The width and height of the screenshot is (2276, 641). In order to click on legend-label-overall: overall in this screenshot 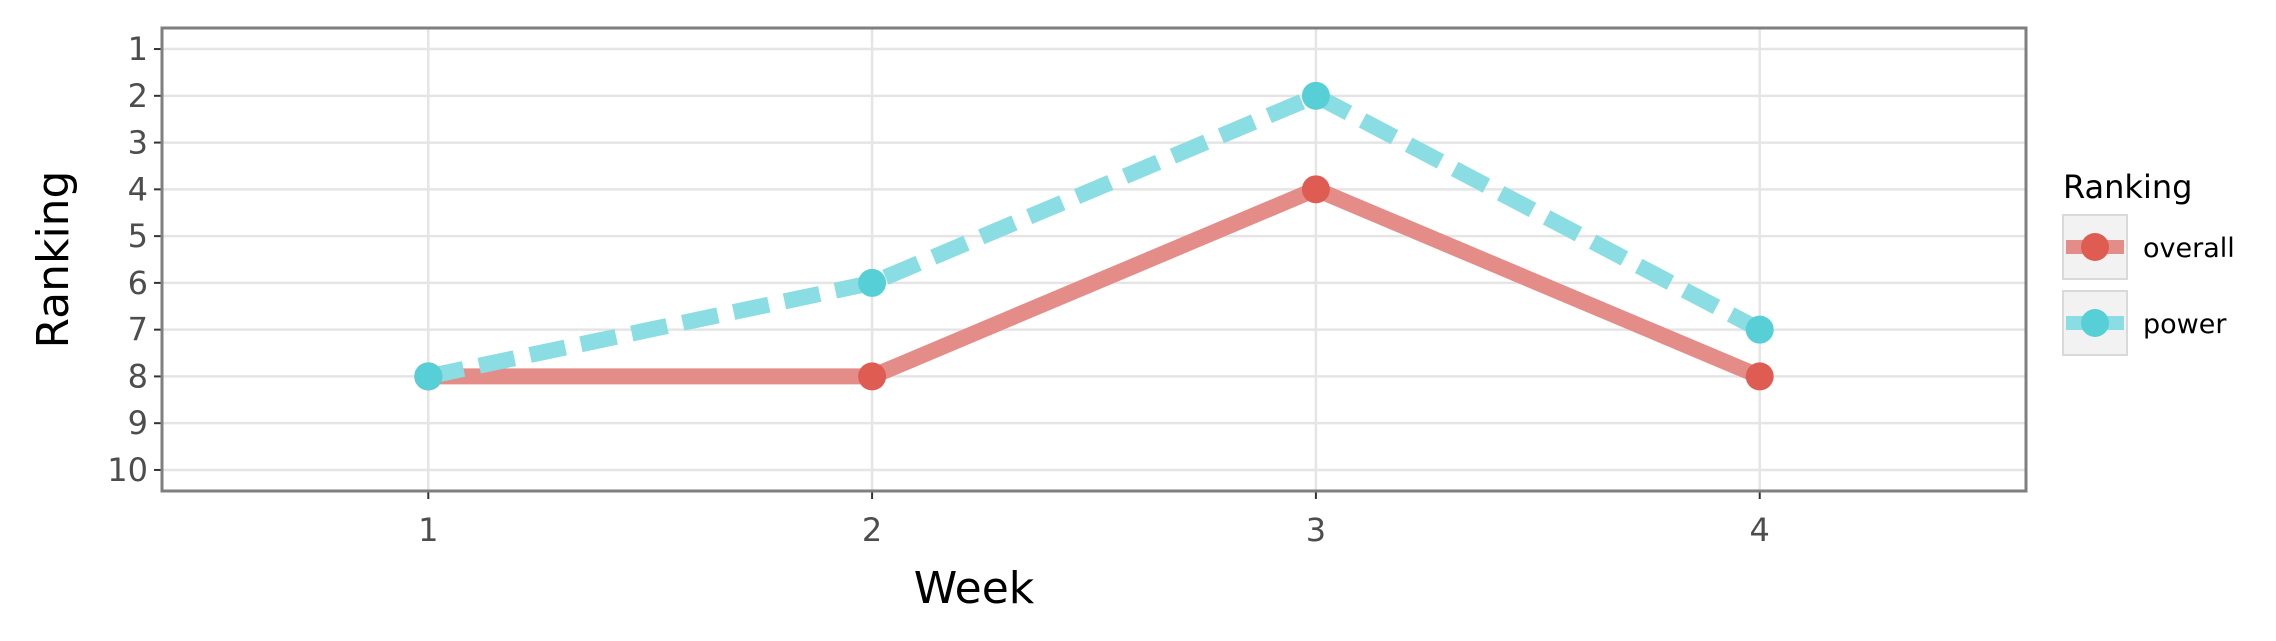, I will do `click(2189, 248)`.